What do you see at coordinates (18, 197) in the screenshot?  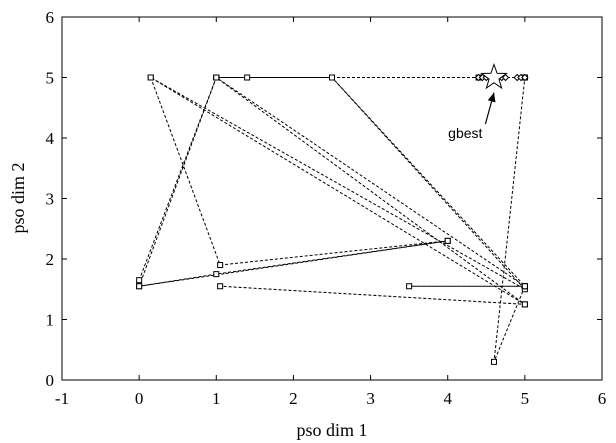 I see `y-axis-label: pso dim 2` at bounding box center [18, 197].